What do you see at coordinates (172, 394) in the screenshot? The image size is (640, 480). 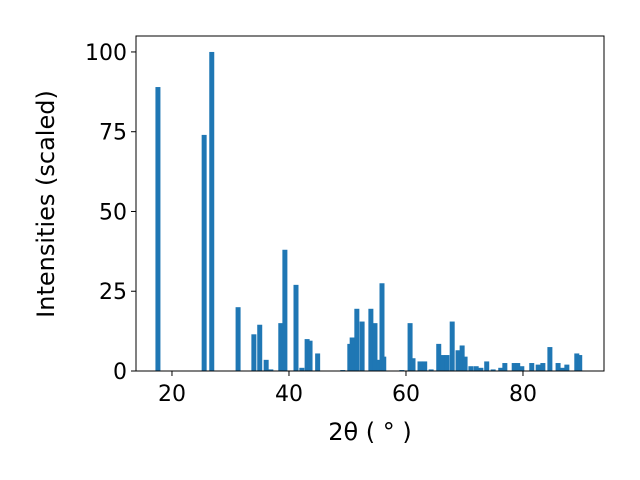 I see `x-tick-label: 20` at bounding box center [172, 394].